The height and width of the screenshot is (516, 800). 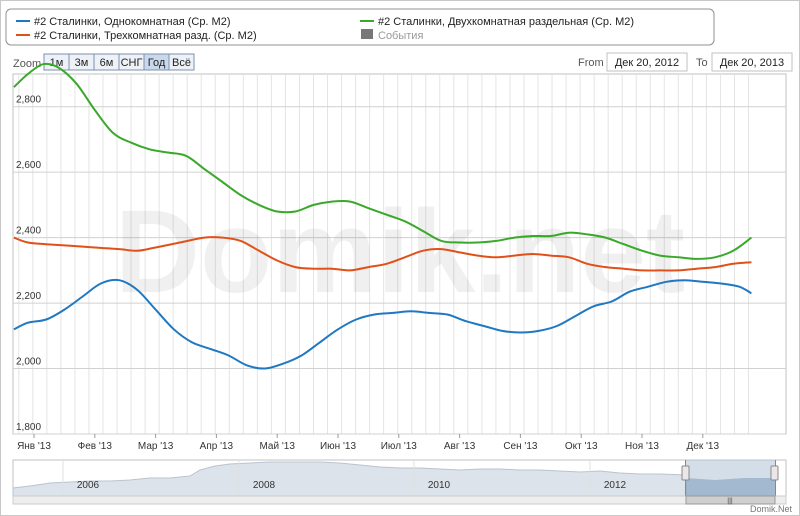 What do you see at coordinates (28, 362) in the screenshot?
I see `y-tick-label: 2,000` at bounding box center [28, 362].